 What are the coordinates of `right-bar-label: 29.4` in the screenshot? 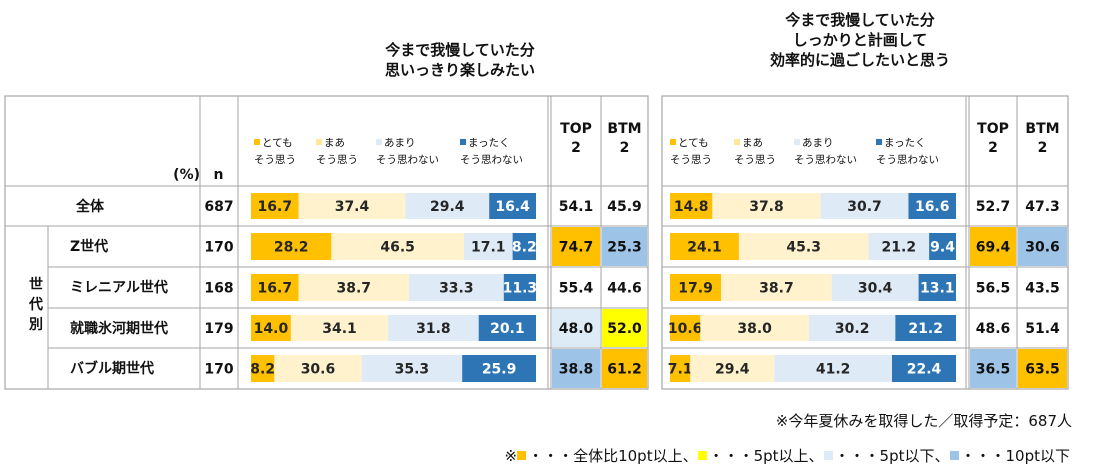 It's located at (732, 370).